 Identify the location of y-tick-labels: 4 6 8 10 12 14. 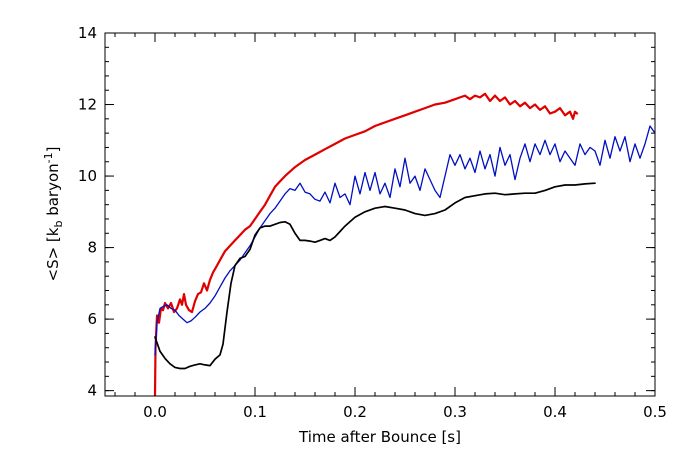
(87, 212).